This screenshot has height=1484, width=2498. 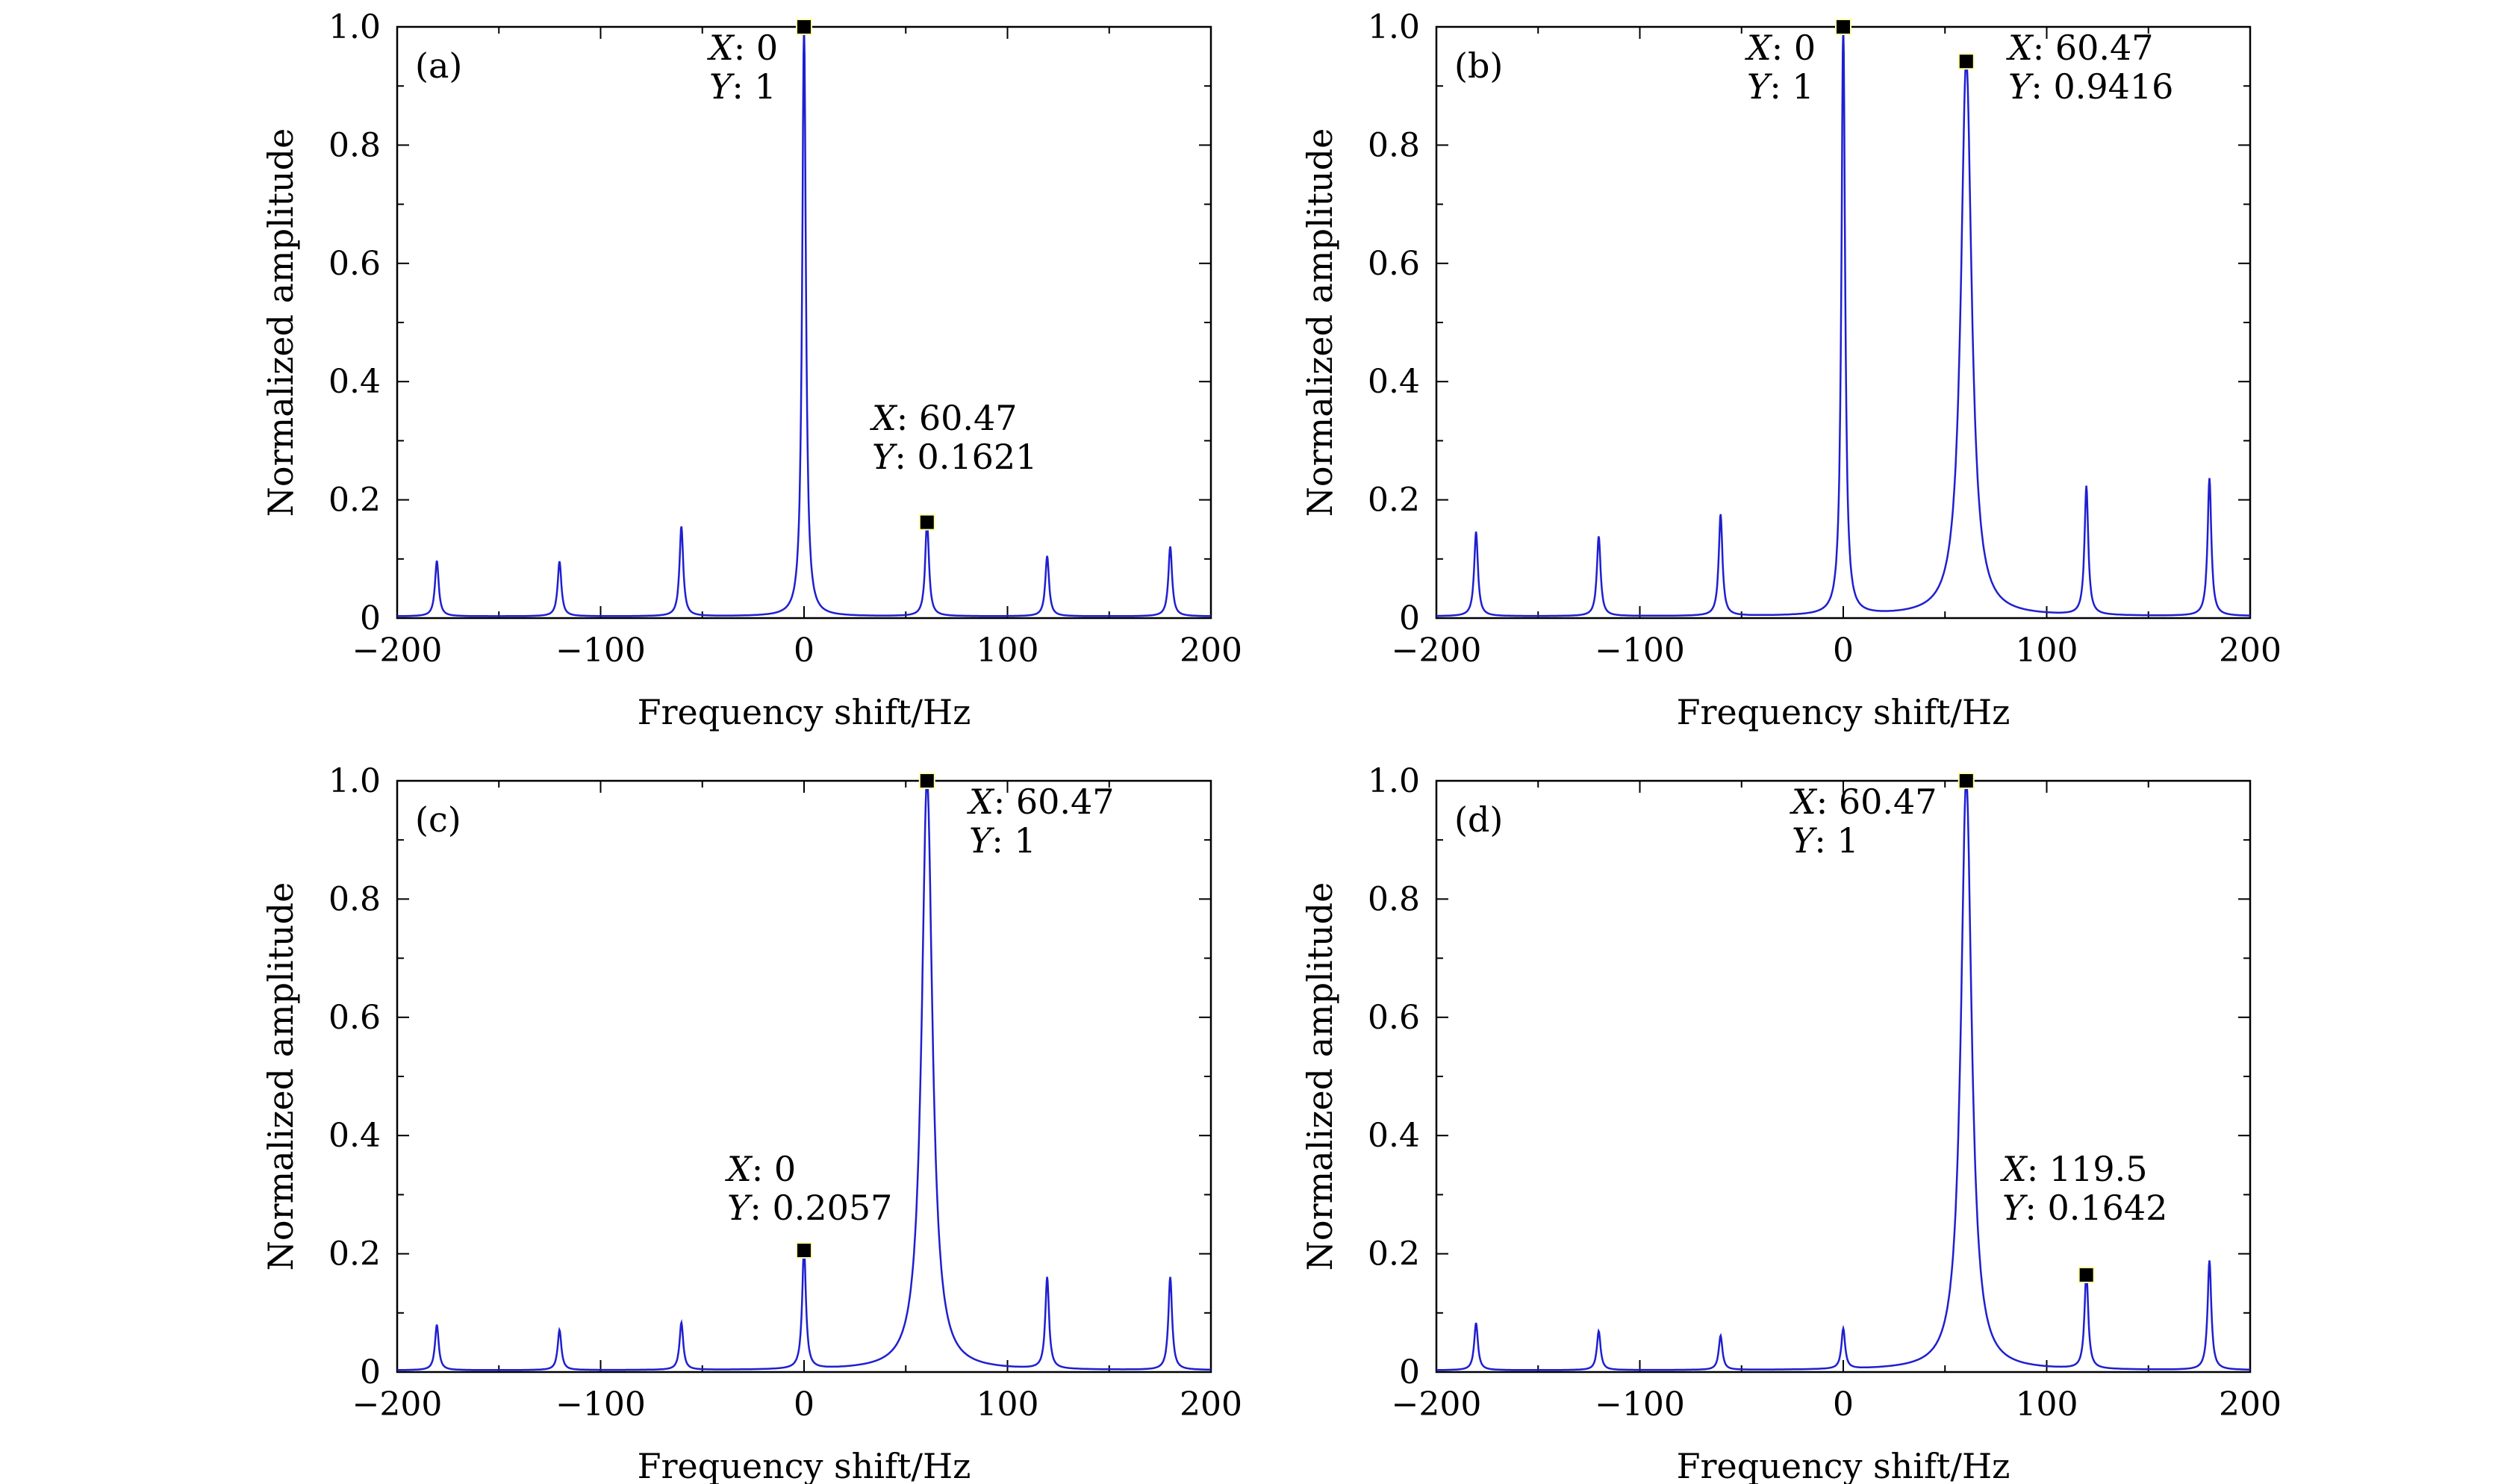 What do you see at coordinates (821, 1208) in the screenshot?
I see `datatip-value: : 0.2057` at bounding box center [821, 1208].